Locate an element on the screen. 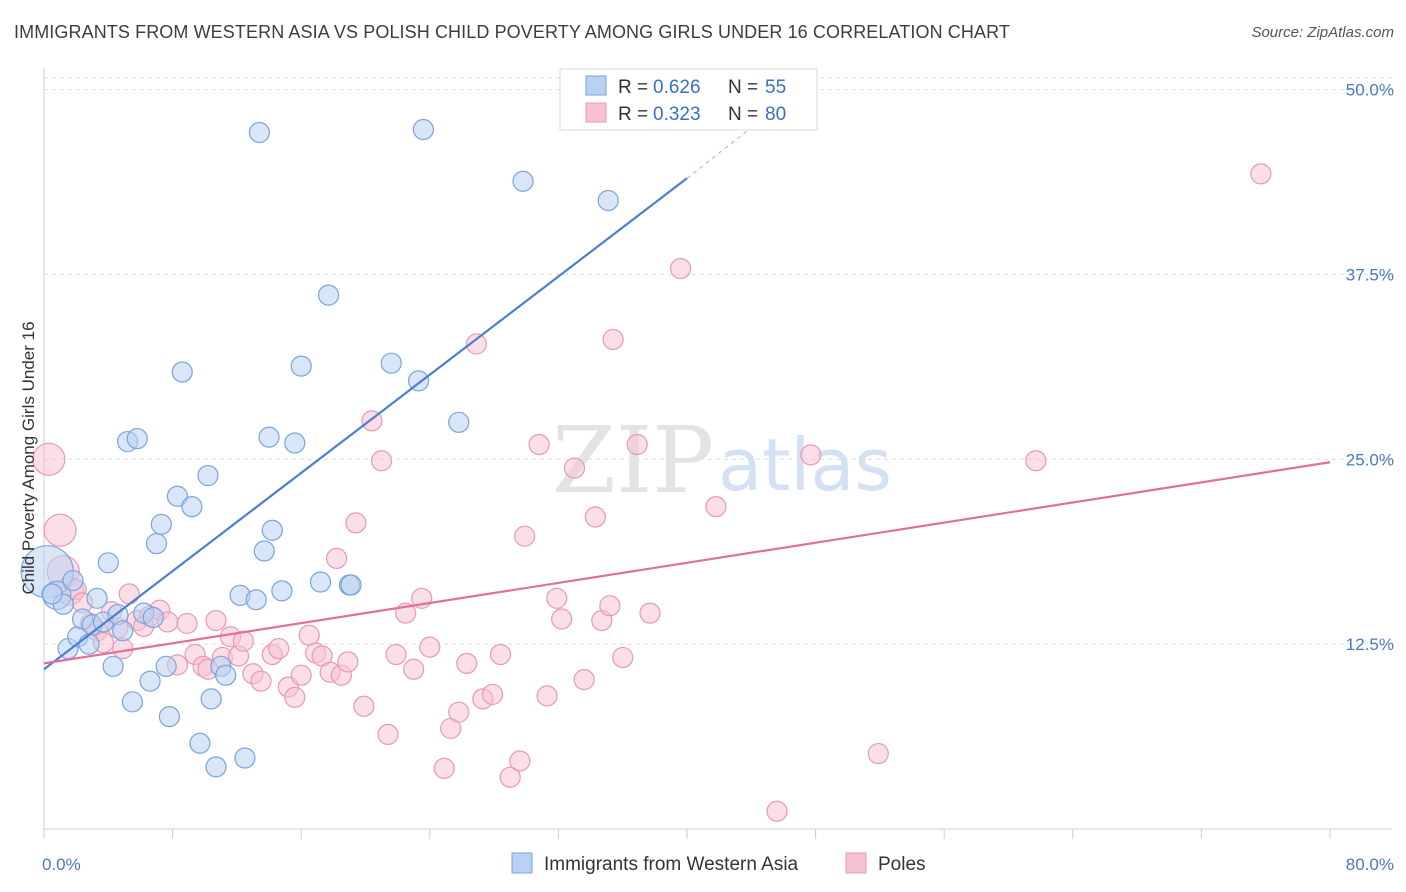 The image size is (1406, 892). legend-n-label-1: N = is located at coordinates (743, 87).